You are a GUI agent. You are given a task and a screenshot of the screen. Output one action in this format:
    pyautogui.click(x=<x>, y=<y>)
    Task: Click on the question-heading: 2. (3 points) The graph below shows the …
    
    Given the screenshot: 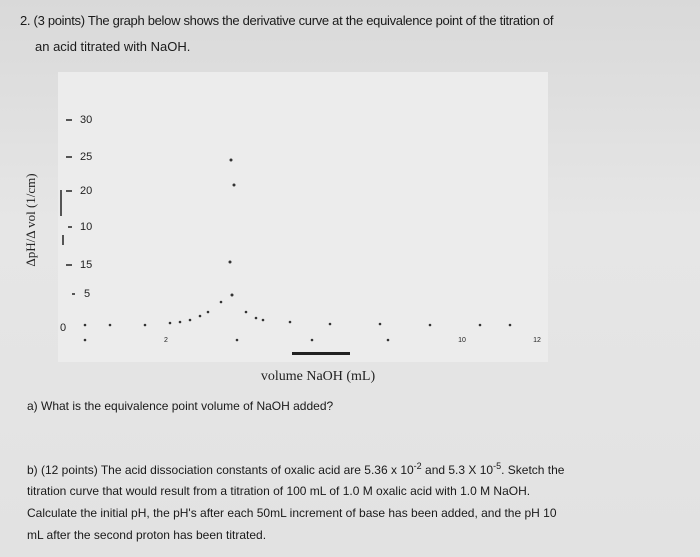 What is the action you would take?
    pyautogui.click(x=287, y=20)
    